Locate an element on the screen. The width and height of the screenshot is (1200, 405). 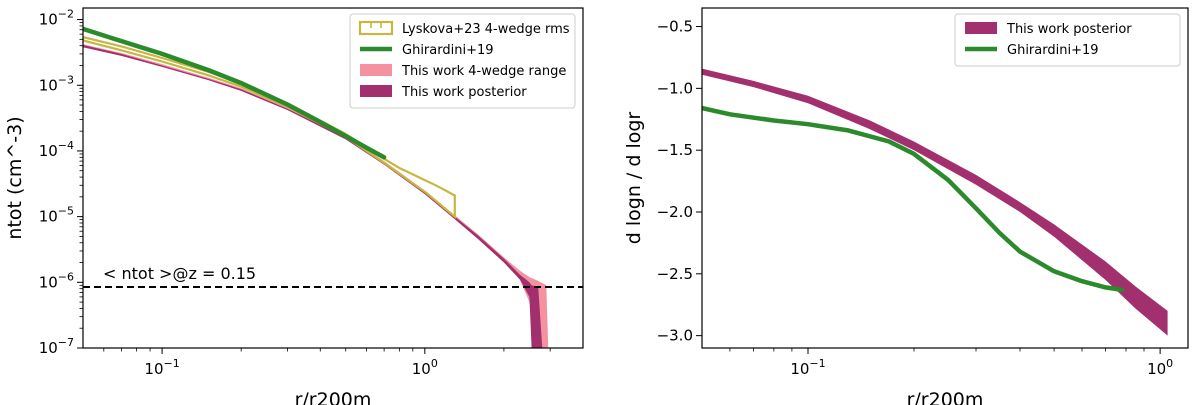
y-tick-label: 10⁻⁵ is located at coordinates (56, 215).